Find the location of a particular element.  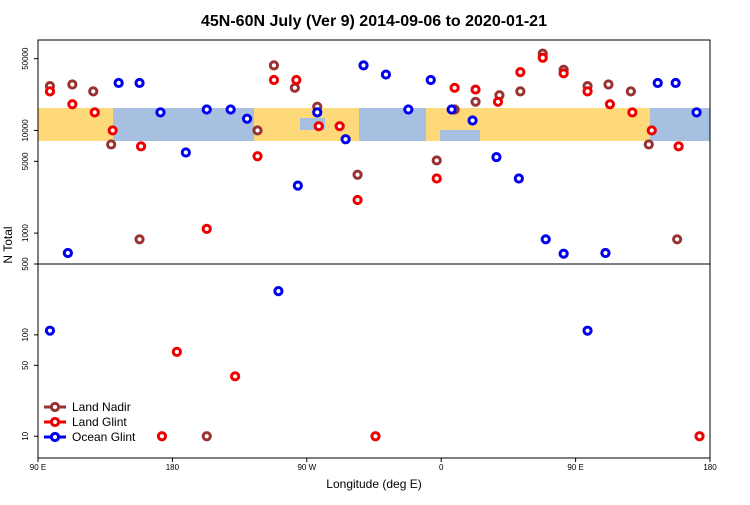

y-tick-label: 10000 is located at coordinates (25, 130).